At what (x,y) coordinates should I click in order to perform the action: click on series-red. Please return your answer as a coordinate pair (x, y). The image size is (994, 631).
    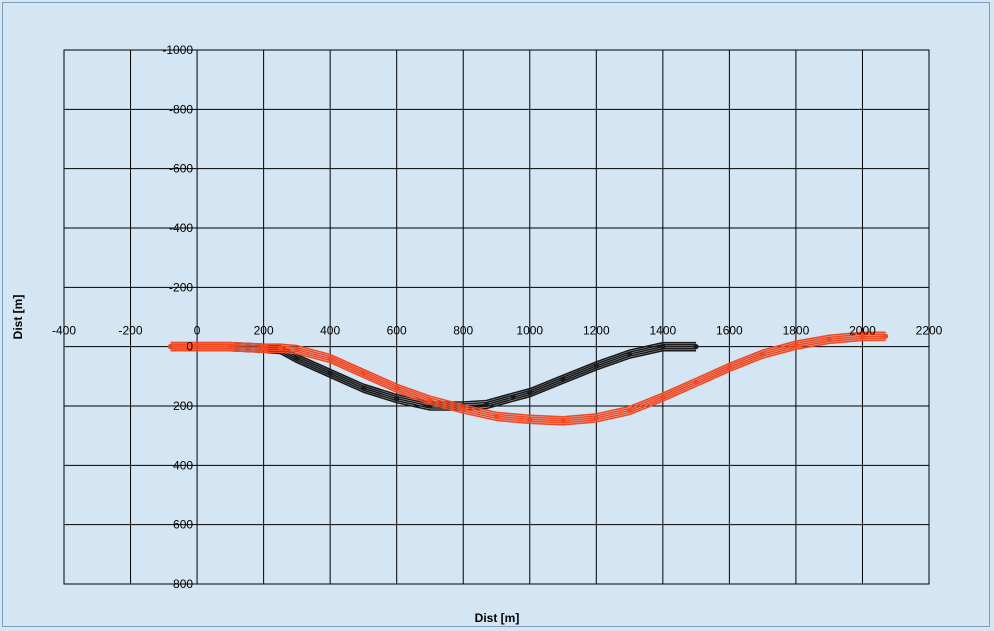
    Looking at the image, I should click on (528, 378).